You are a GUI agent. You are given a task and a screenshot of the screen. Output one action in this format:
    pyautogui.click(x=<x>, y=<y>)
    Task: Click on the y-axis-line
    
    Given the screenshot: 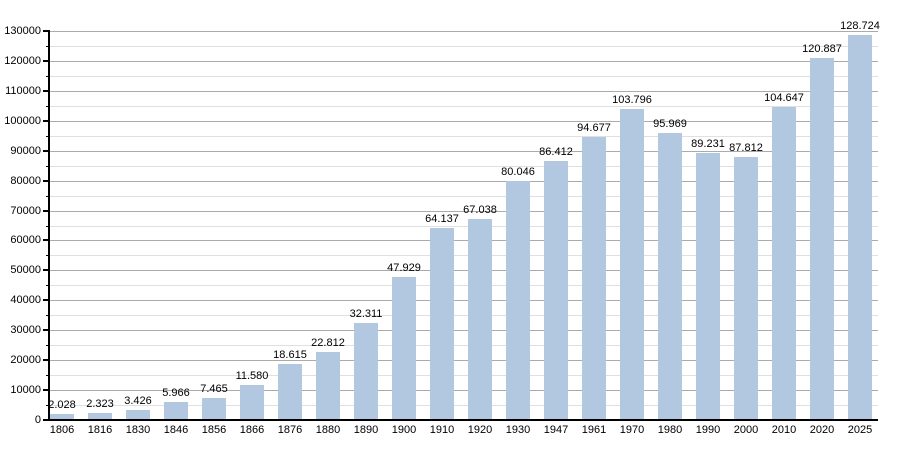 What is the action you would take?
    pyautogui.click(x=49, y=226)
    